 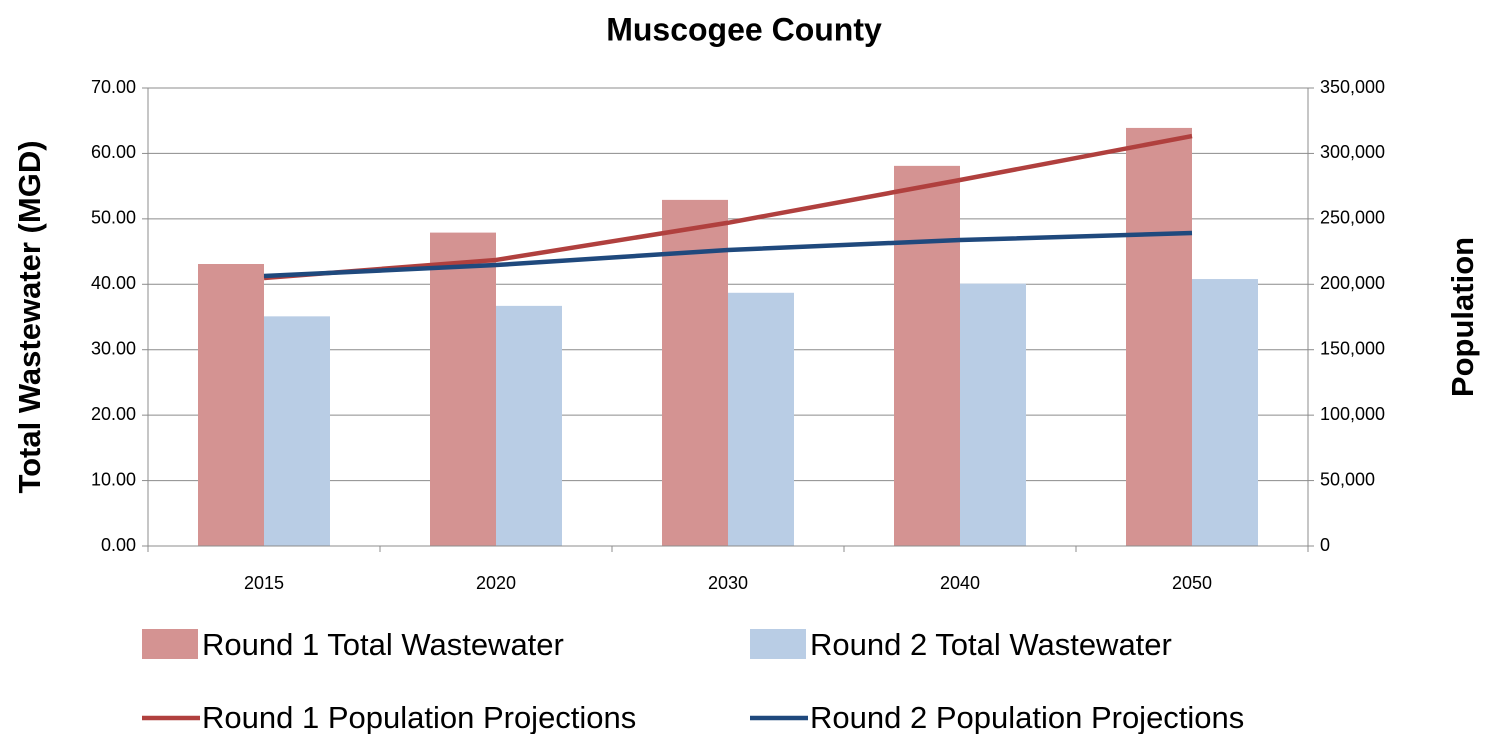 What do you see at coordinates (991, 644) in the screenshot?
I see `legend-label: Round 2 Total Wastewater` at bounding box center [991, 644].